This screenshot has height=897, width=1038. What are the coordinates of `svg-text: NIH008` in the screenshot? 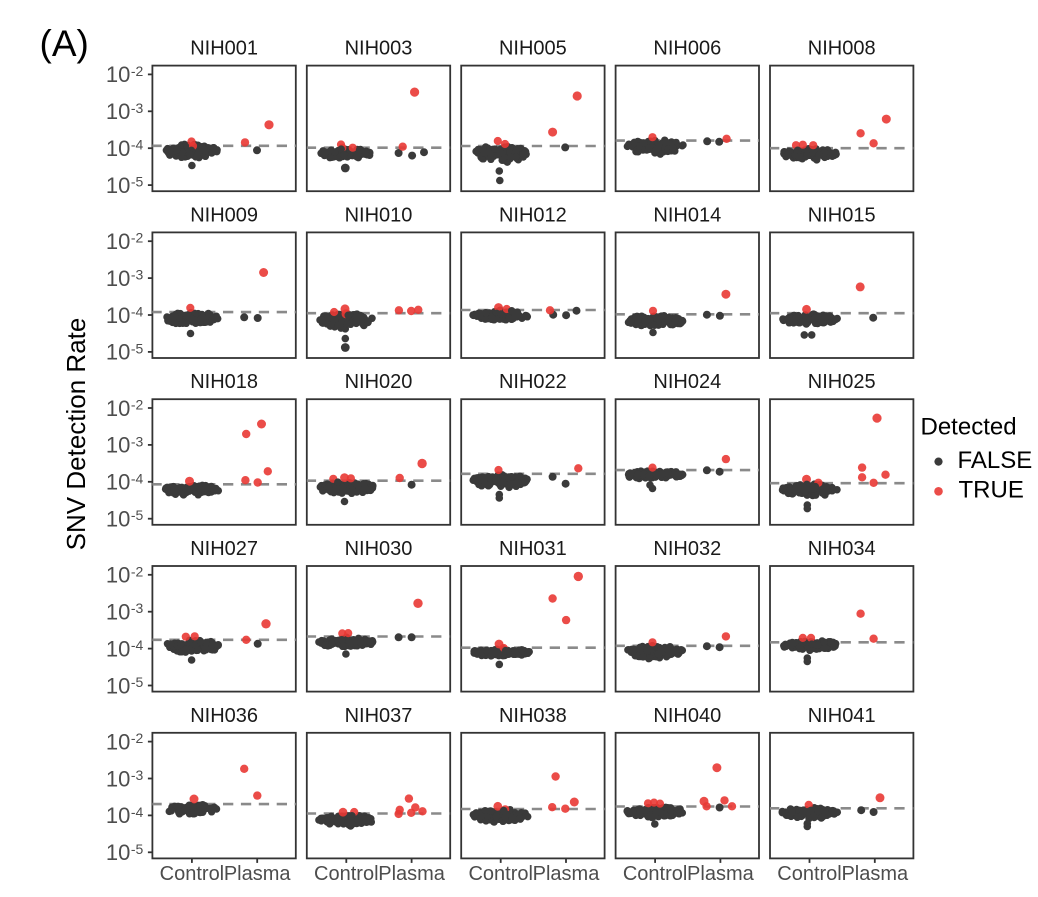 It's located at (842, 49).